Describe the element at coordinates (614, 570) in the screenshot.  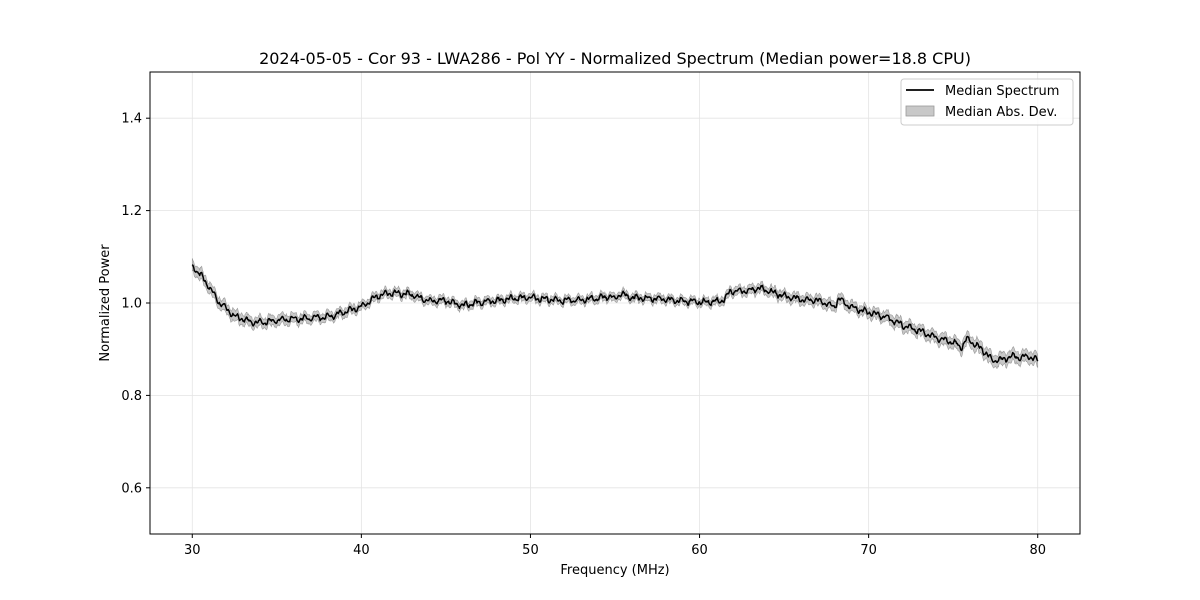
I see `x-axis-label: Frequency (MHz)` at that location.